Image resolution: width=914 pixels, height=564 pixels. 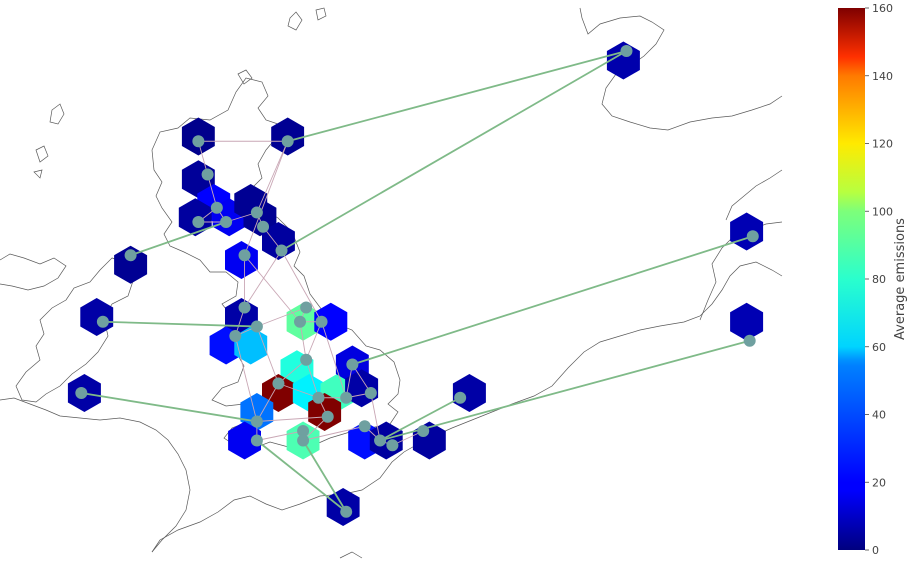 What do you see at coordinates (754, 195) in the screenshot?
I see `coastline-sweden` at bounding box center [754, 195].